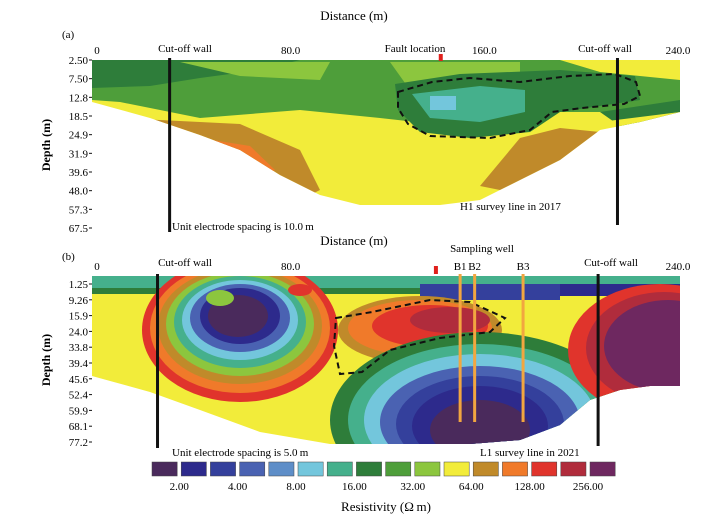 The width and height of the screenshot is (707, 521). I want to click on panel-b-survey-note: L1 survey line in 2021, so click(530, 453).